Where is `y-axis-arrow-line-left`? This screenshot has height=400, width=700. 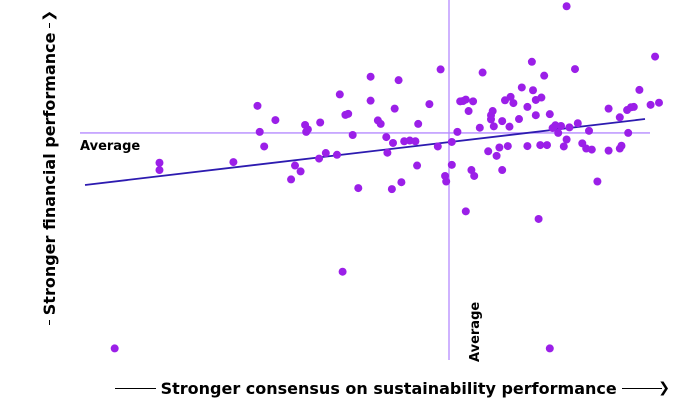 y-axis-arrow-line-left is located at coordinates (49, 322).